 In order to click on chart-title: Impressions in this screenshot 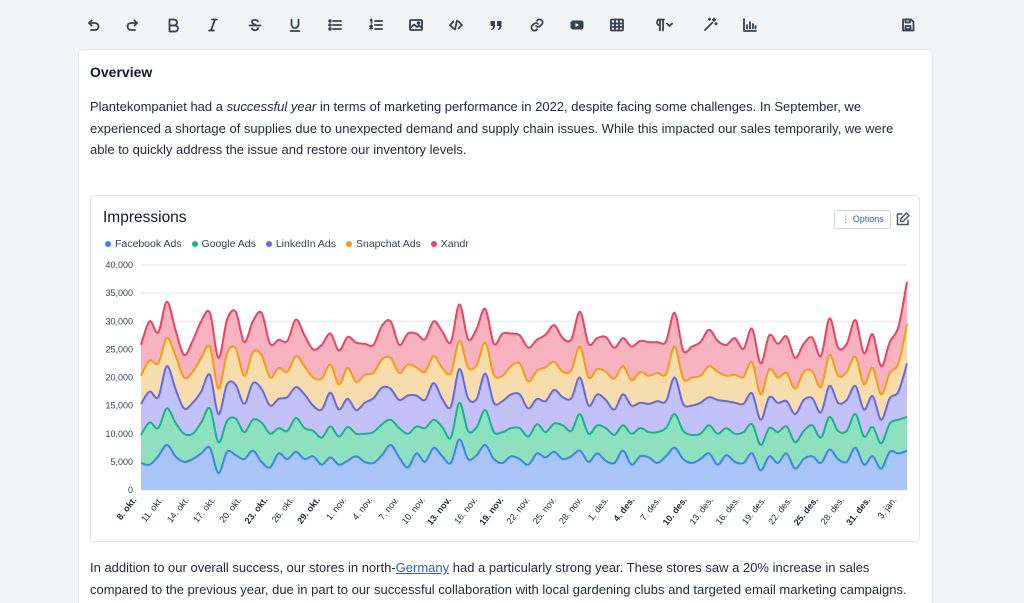, I will do `click(145, 217)`.